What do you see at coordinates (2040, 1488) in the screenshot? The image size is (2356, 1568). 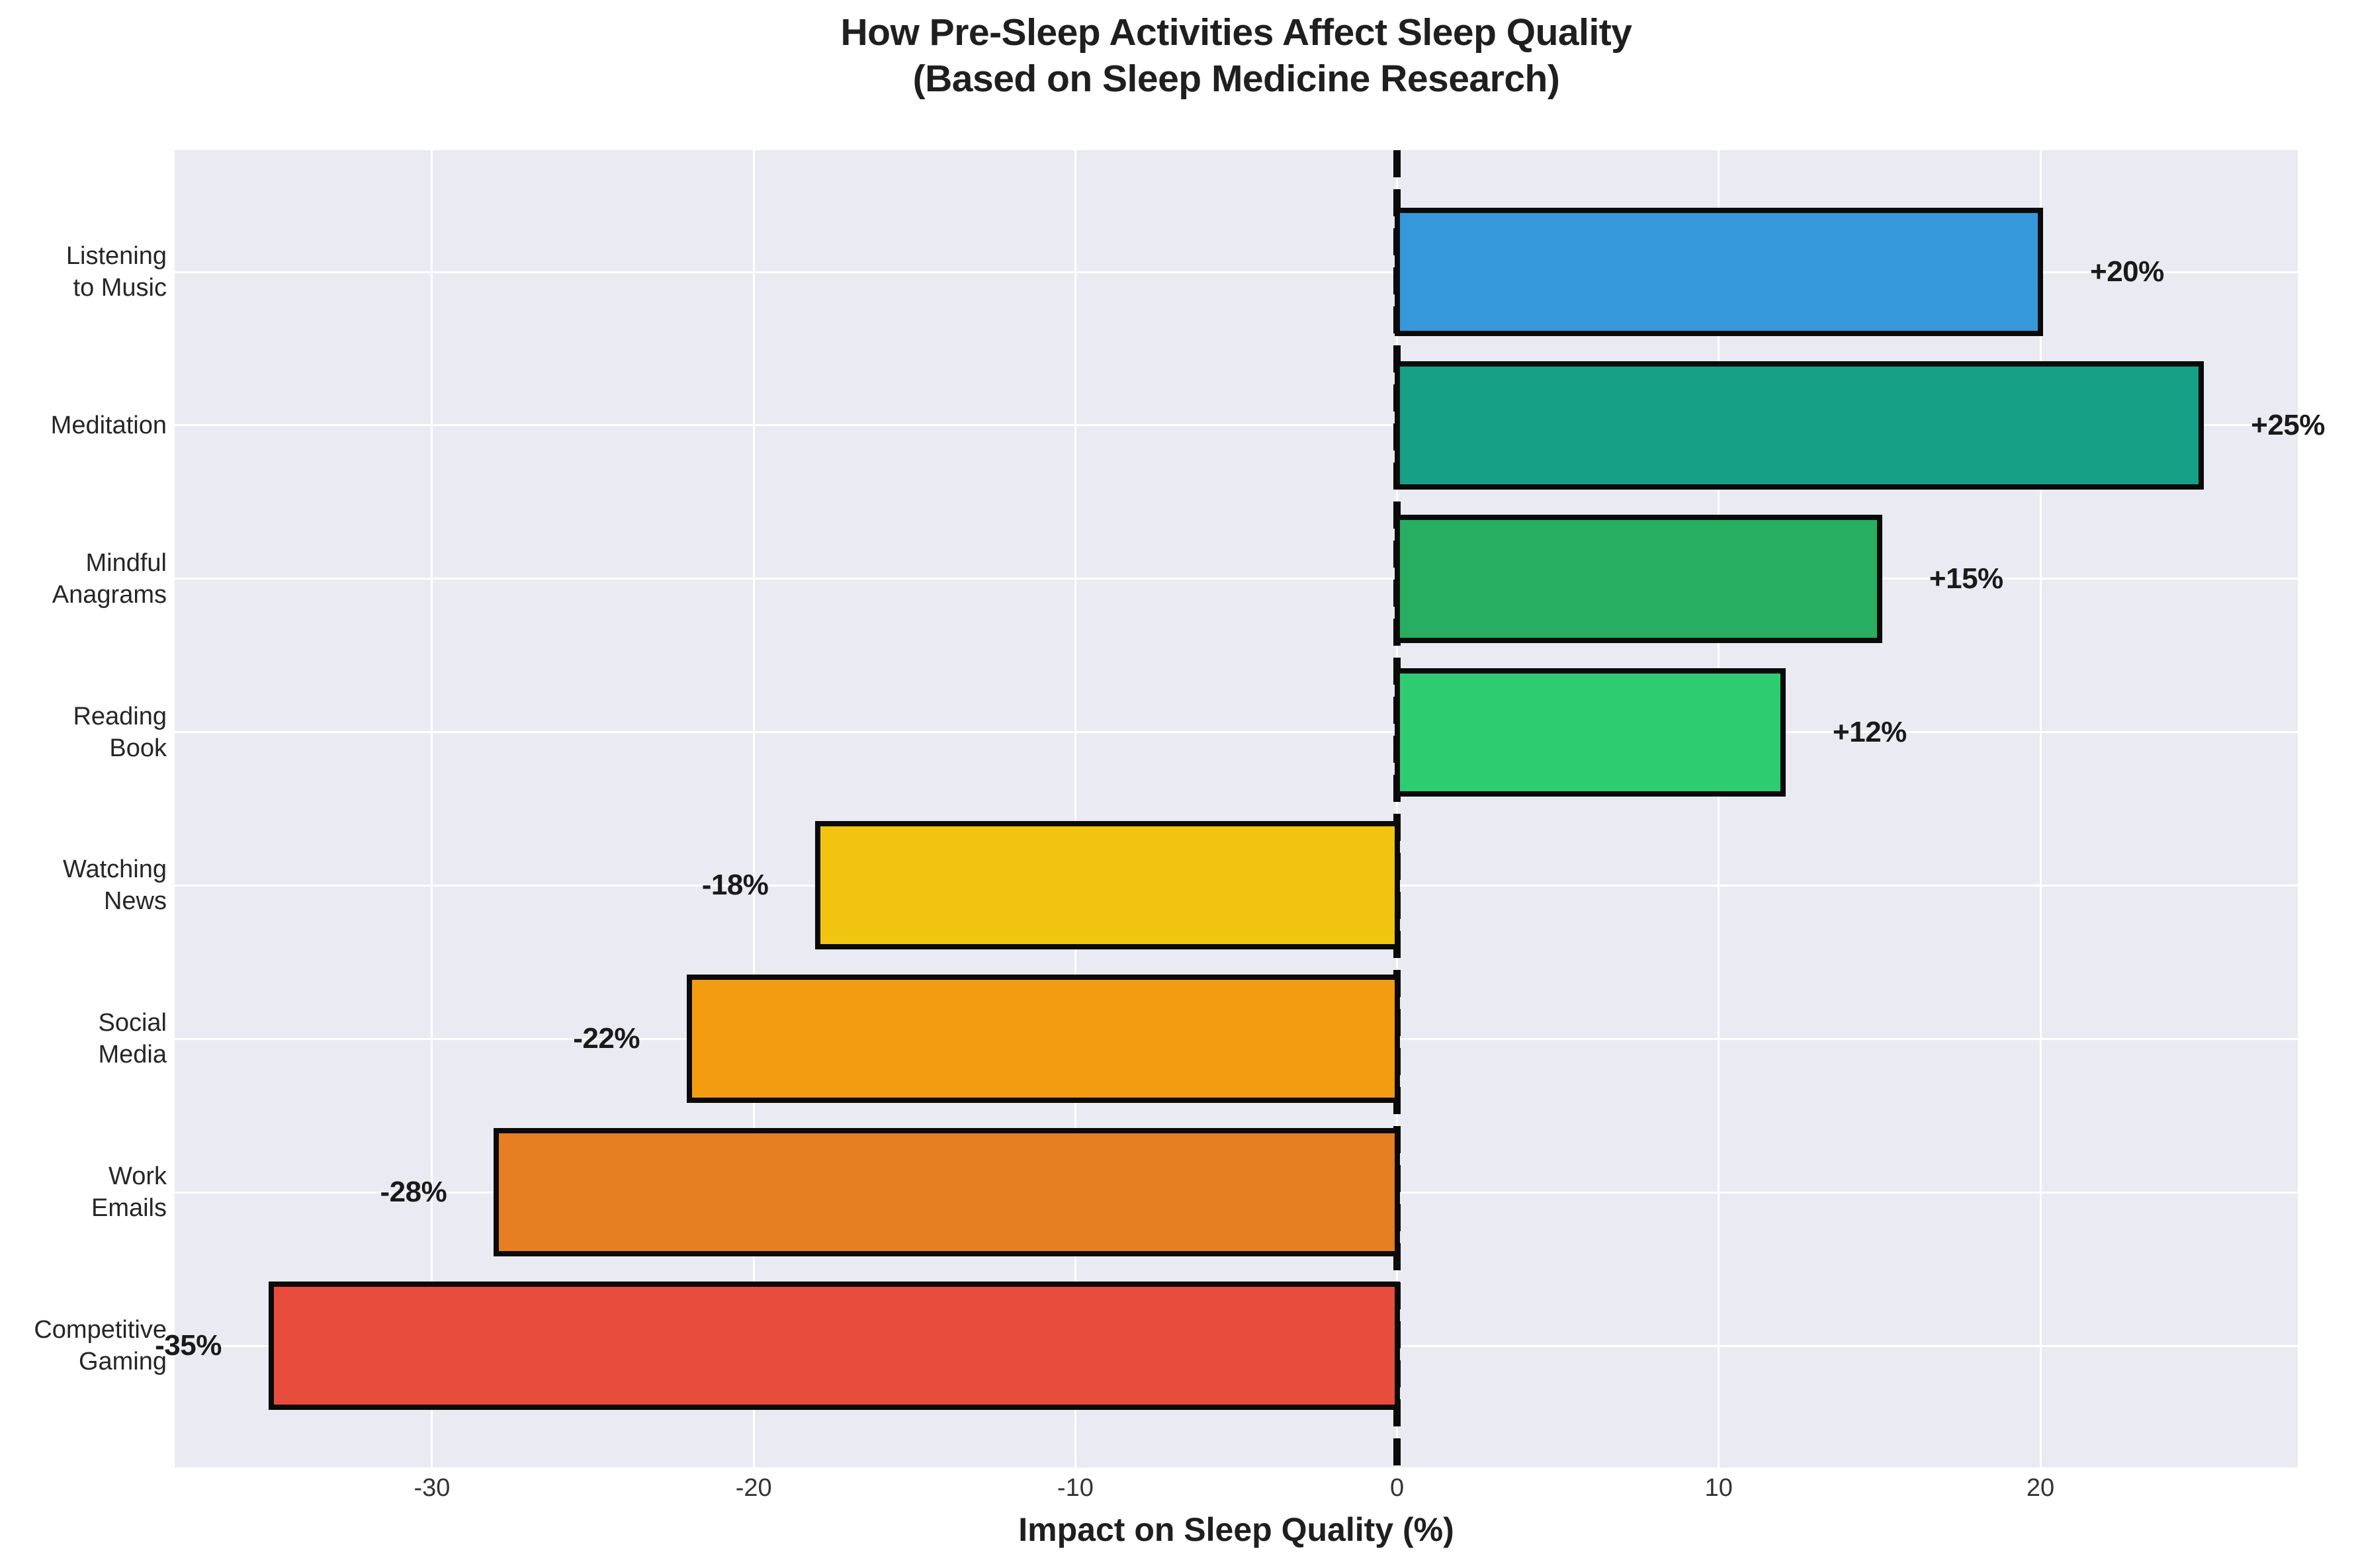 I see `x-tick-label: 20` at bounding box center [2040, 1488].